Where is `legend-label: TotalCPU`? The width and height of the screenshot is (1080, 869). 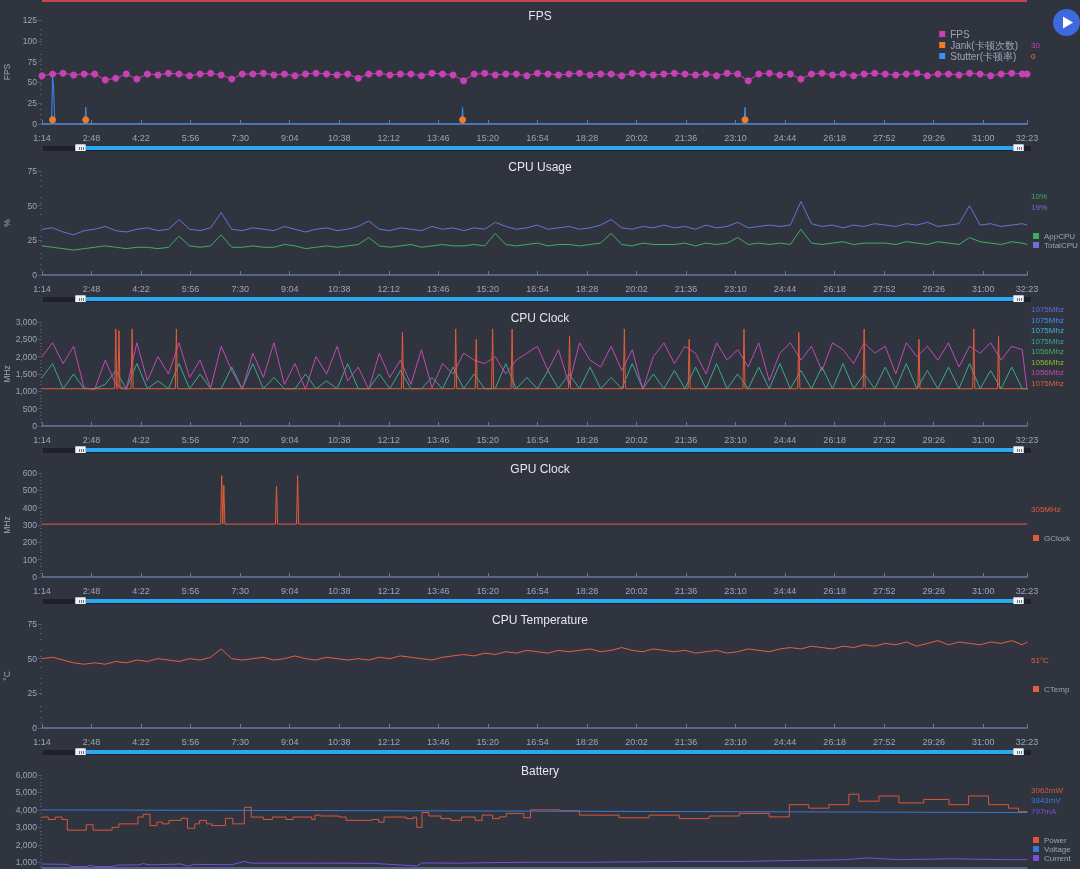
legend-label: TotalCPU is located at coordinates (1061, 245).